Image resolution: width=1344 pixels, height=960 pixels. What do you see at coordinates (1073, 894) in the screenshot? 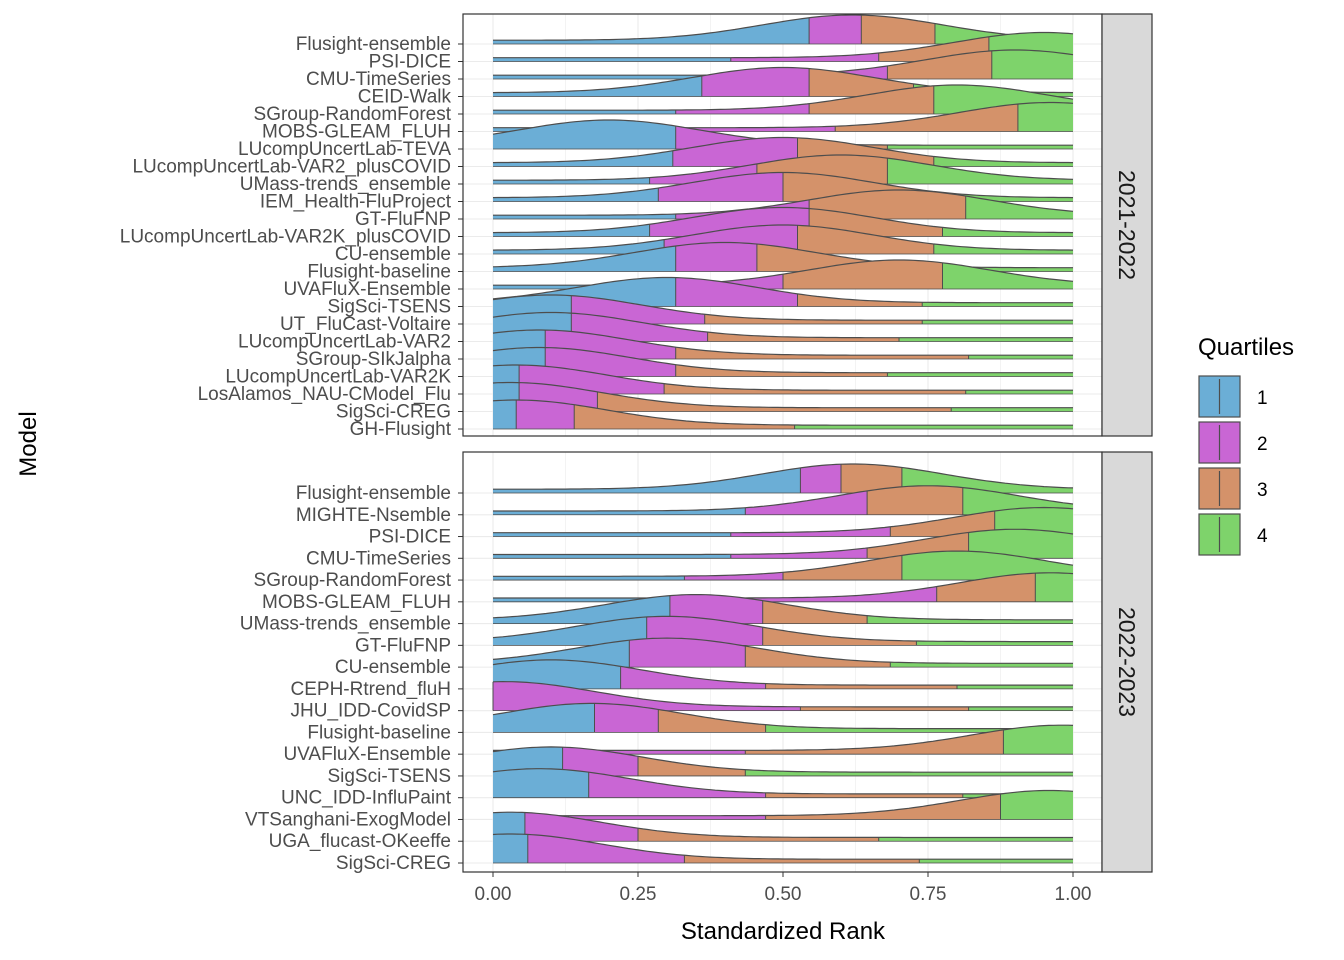
I see `x-tick-label: 1.00` at bounding box center [1073, 894].